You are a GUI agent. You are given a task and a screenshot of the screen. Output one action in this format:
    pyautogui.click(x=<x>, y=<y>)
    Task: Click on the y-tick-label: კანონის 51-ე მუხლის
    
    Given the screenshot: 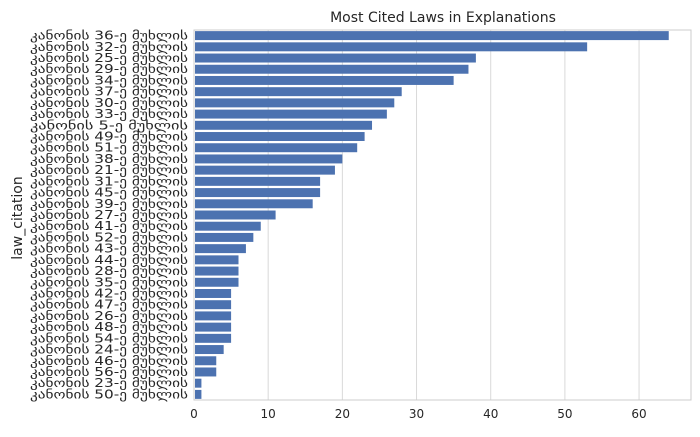 What is the action you would take?
    pyautogui.click(x=109, y=148)
    